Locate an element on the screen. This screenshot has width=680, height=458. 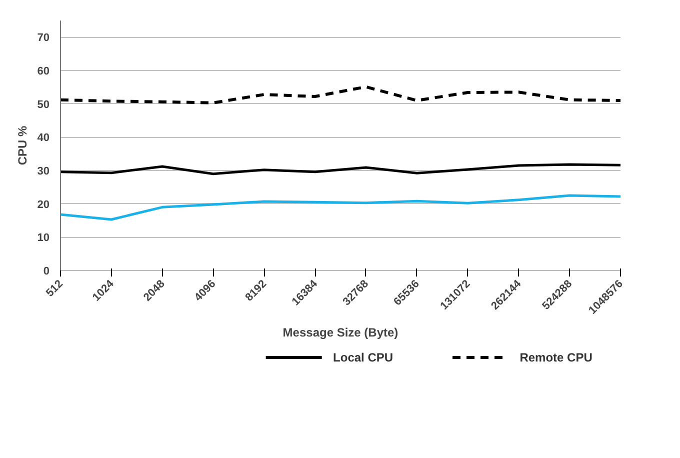
y-tick-label: 20 is located at coordinates (43, 204).